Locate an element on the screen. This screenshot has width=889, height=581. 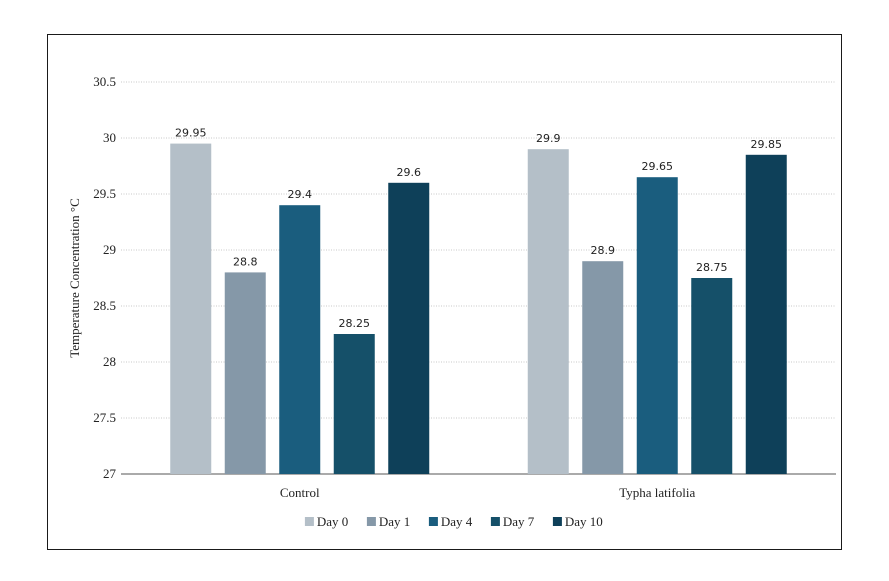
y-tick-label: 30.5 is located at coordinates (104, 81).